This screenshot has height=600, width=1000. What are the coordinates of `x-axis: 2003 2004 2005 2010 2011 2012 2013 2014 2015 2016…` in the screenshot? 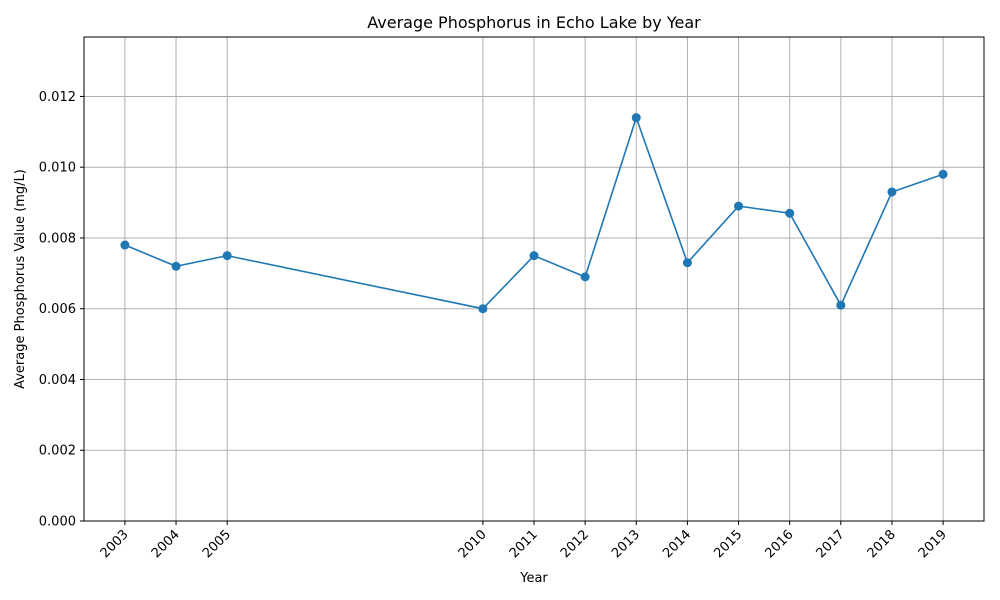 It's located at (524, 541).